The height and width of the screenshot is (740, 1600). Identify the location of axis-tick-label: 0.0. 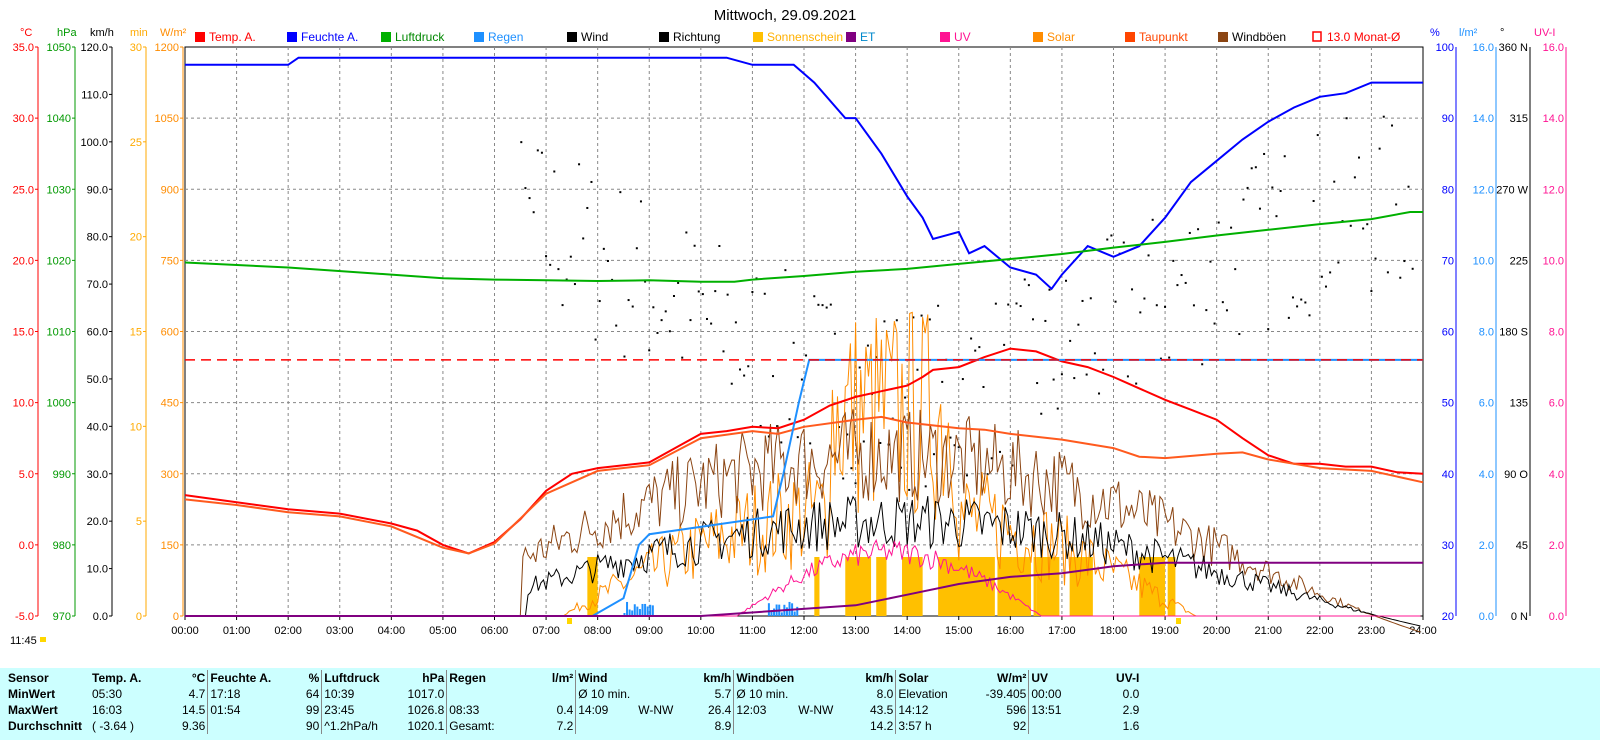
(1556, 617).